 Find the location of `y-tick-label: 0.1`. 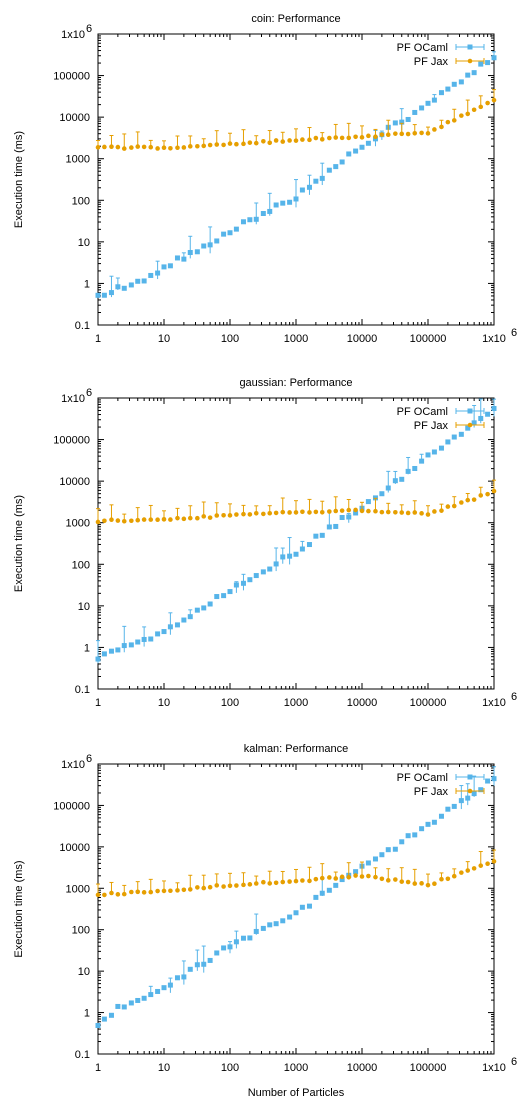

y-tick-label: 0.1 is located at coordinates (82, 1055).